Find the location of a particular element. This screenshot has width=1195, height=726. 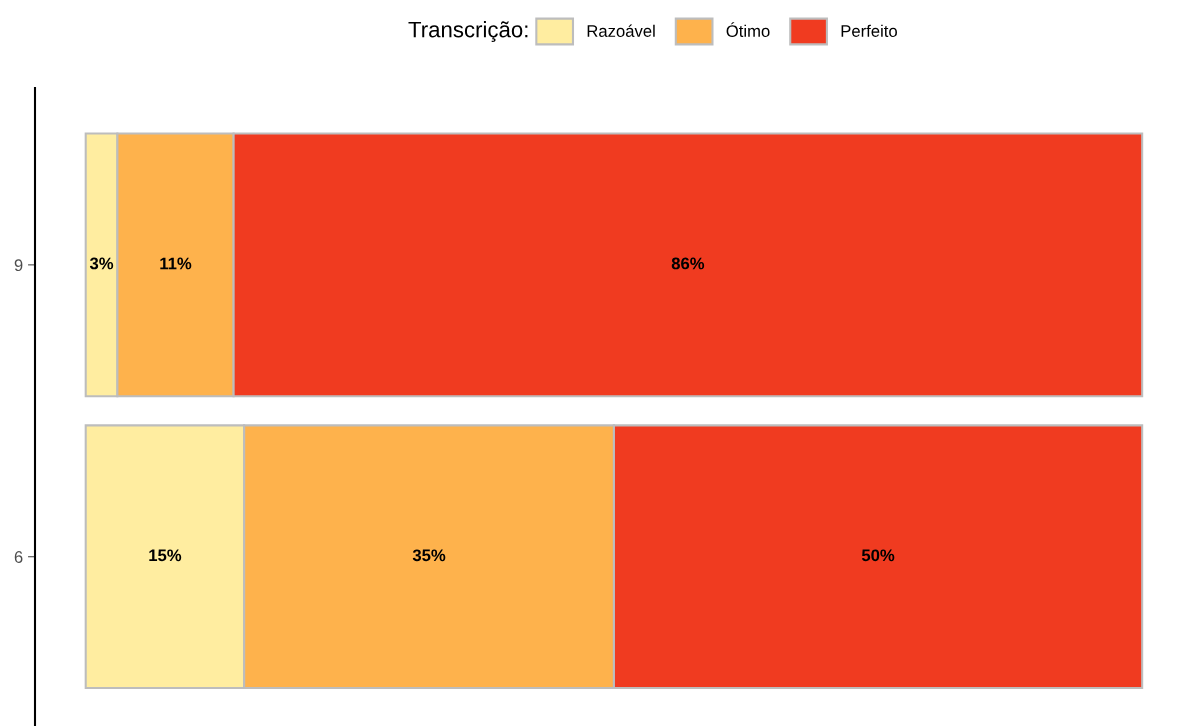

legend-title: Transcrição: is located at coordinates (468, 31).